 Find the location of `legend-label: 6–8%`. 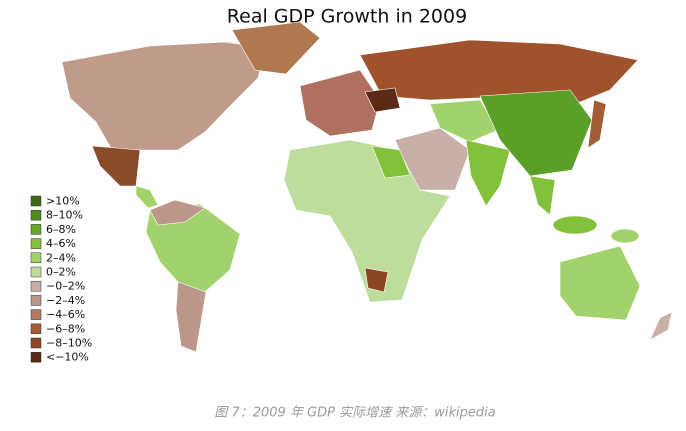

legend-label: 6–8% is located at coordinates (61, 229).